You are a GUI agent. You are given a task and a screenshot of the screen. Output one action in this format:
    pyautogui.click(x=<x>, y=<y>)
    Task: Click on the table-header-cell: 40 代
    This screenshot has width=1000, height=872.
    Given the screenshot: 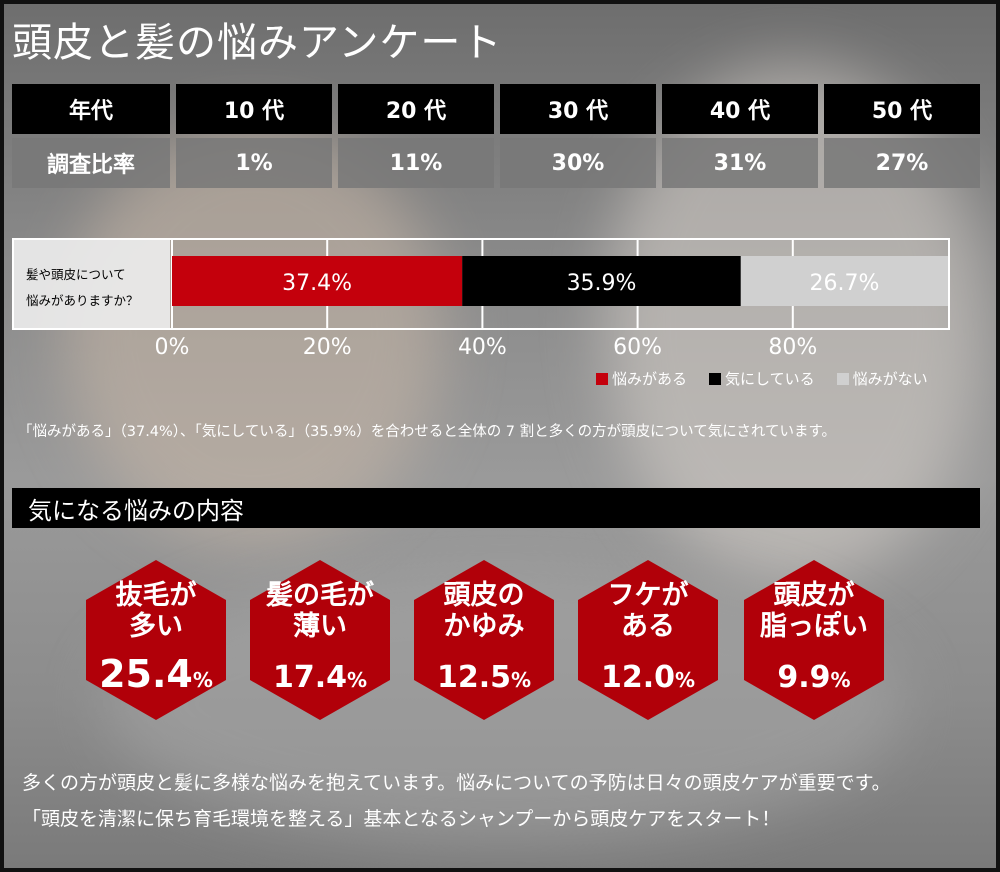 What is the action you would take?
    pyautogui.click(x=740, y=109)
    